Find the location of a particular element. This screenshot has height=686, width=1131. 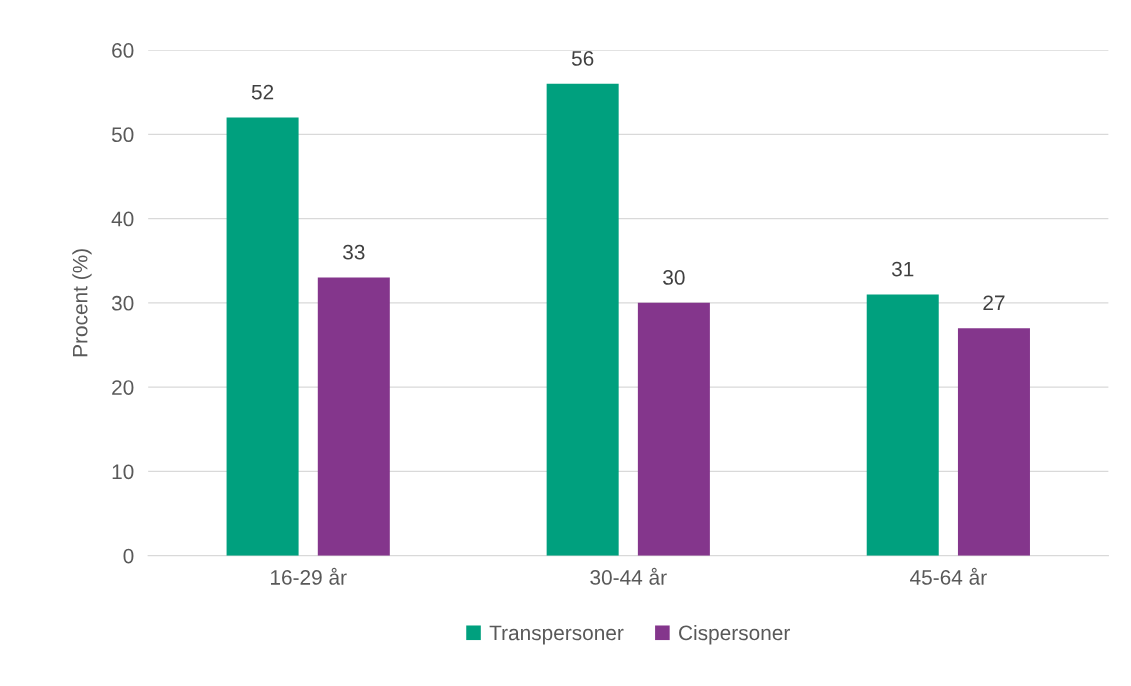

x-tick-label: 16-29 år is located at coordinates (308, 576).